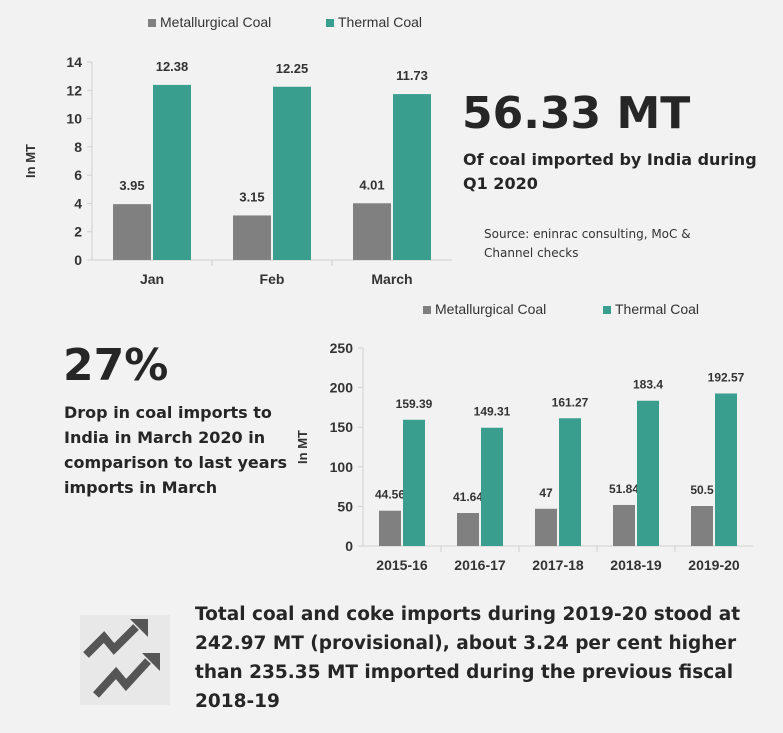 The width and height of the screenshot is (783, 733). I want to click on monthly-data-label-0-0: 3.95, so click(131, 185).